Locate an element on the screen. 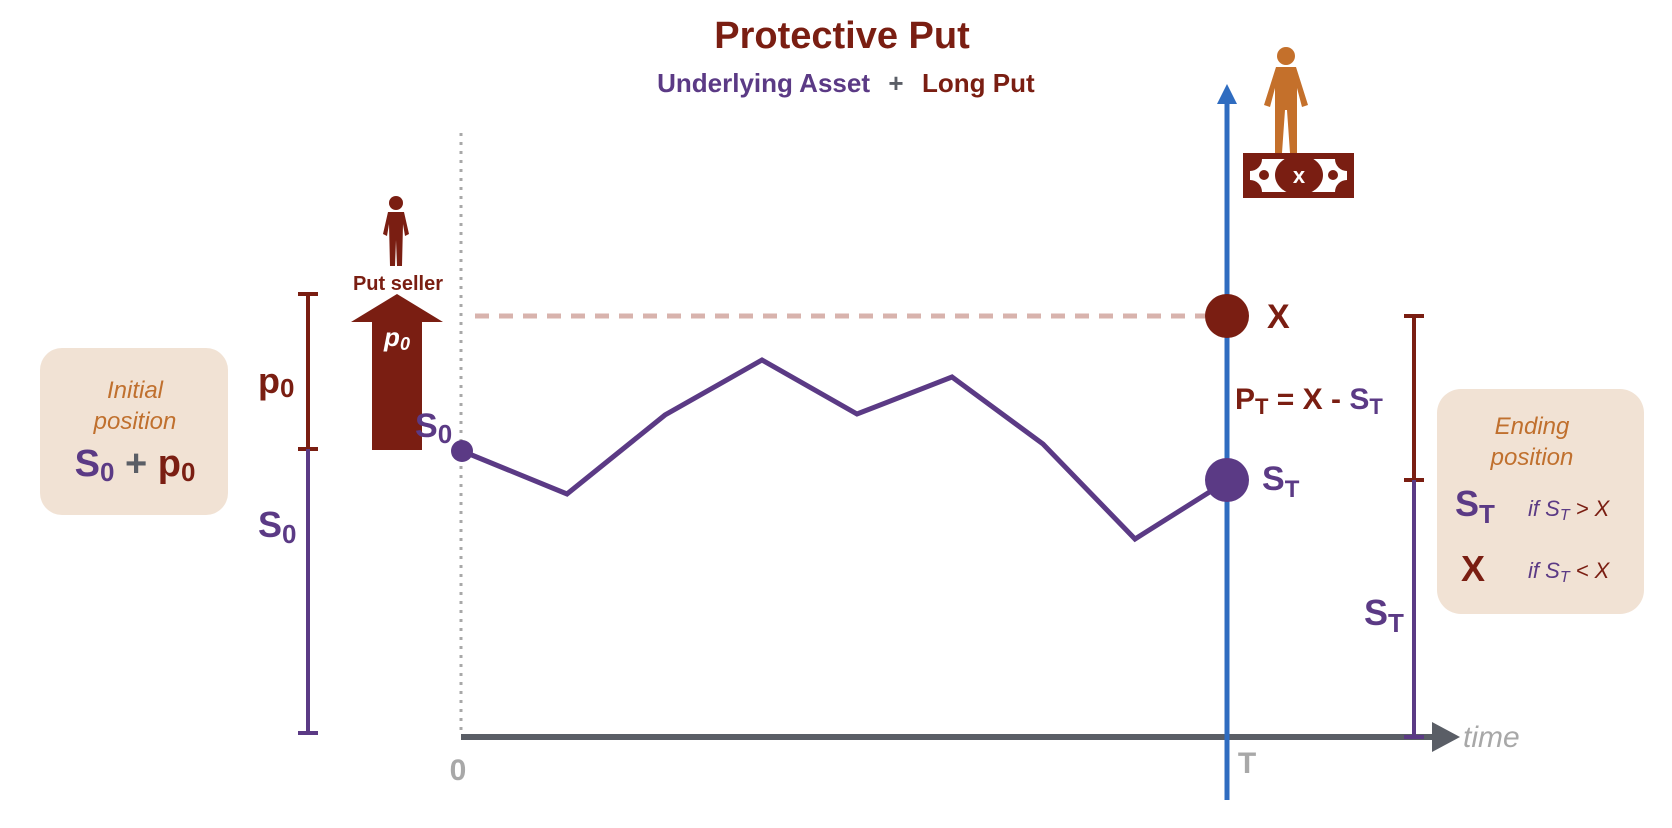  initial-panel-formula: S0 + p0 is located at coordinates (135, 465).